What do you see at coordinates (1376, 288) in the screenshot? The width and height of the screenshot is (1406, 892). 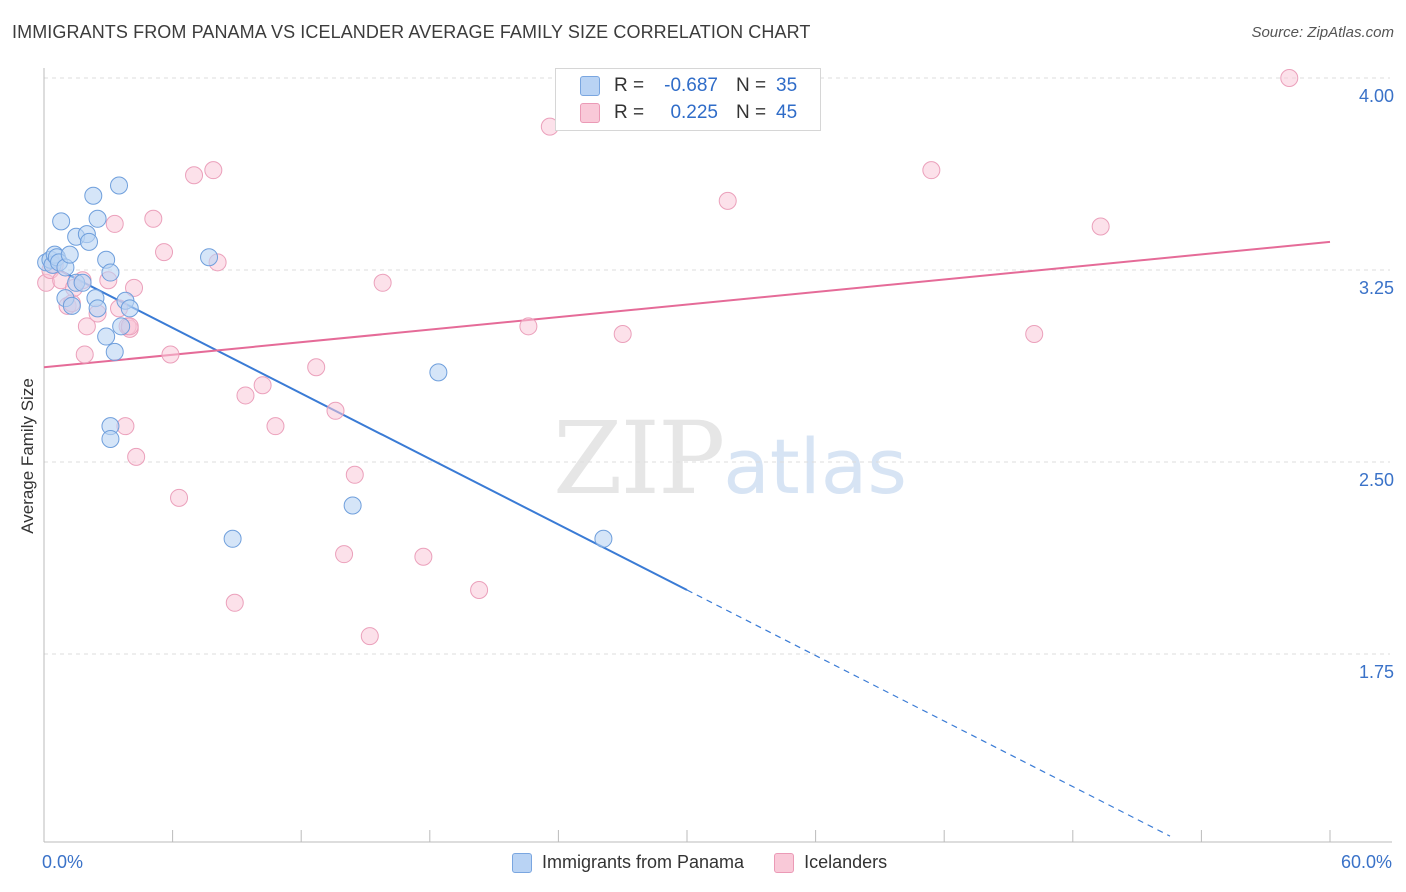 I see `y-tick-label: 3.25` at bounding box center [1376, 288].